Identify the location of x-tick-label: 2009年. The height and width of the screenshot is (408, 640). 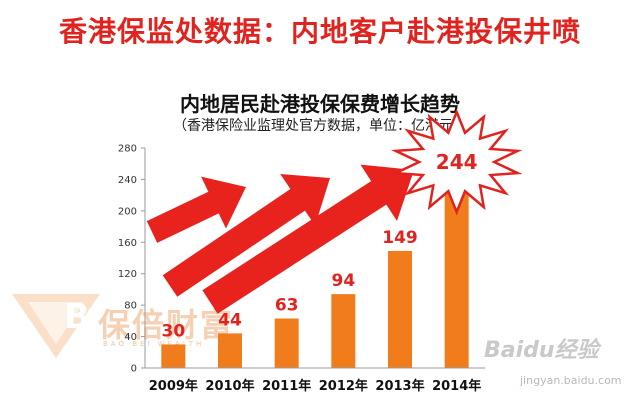
(173, 386).